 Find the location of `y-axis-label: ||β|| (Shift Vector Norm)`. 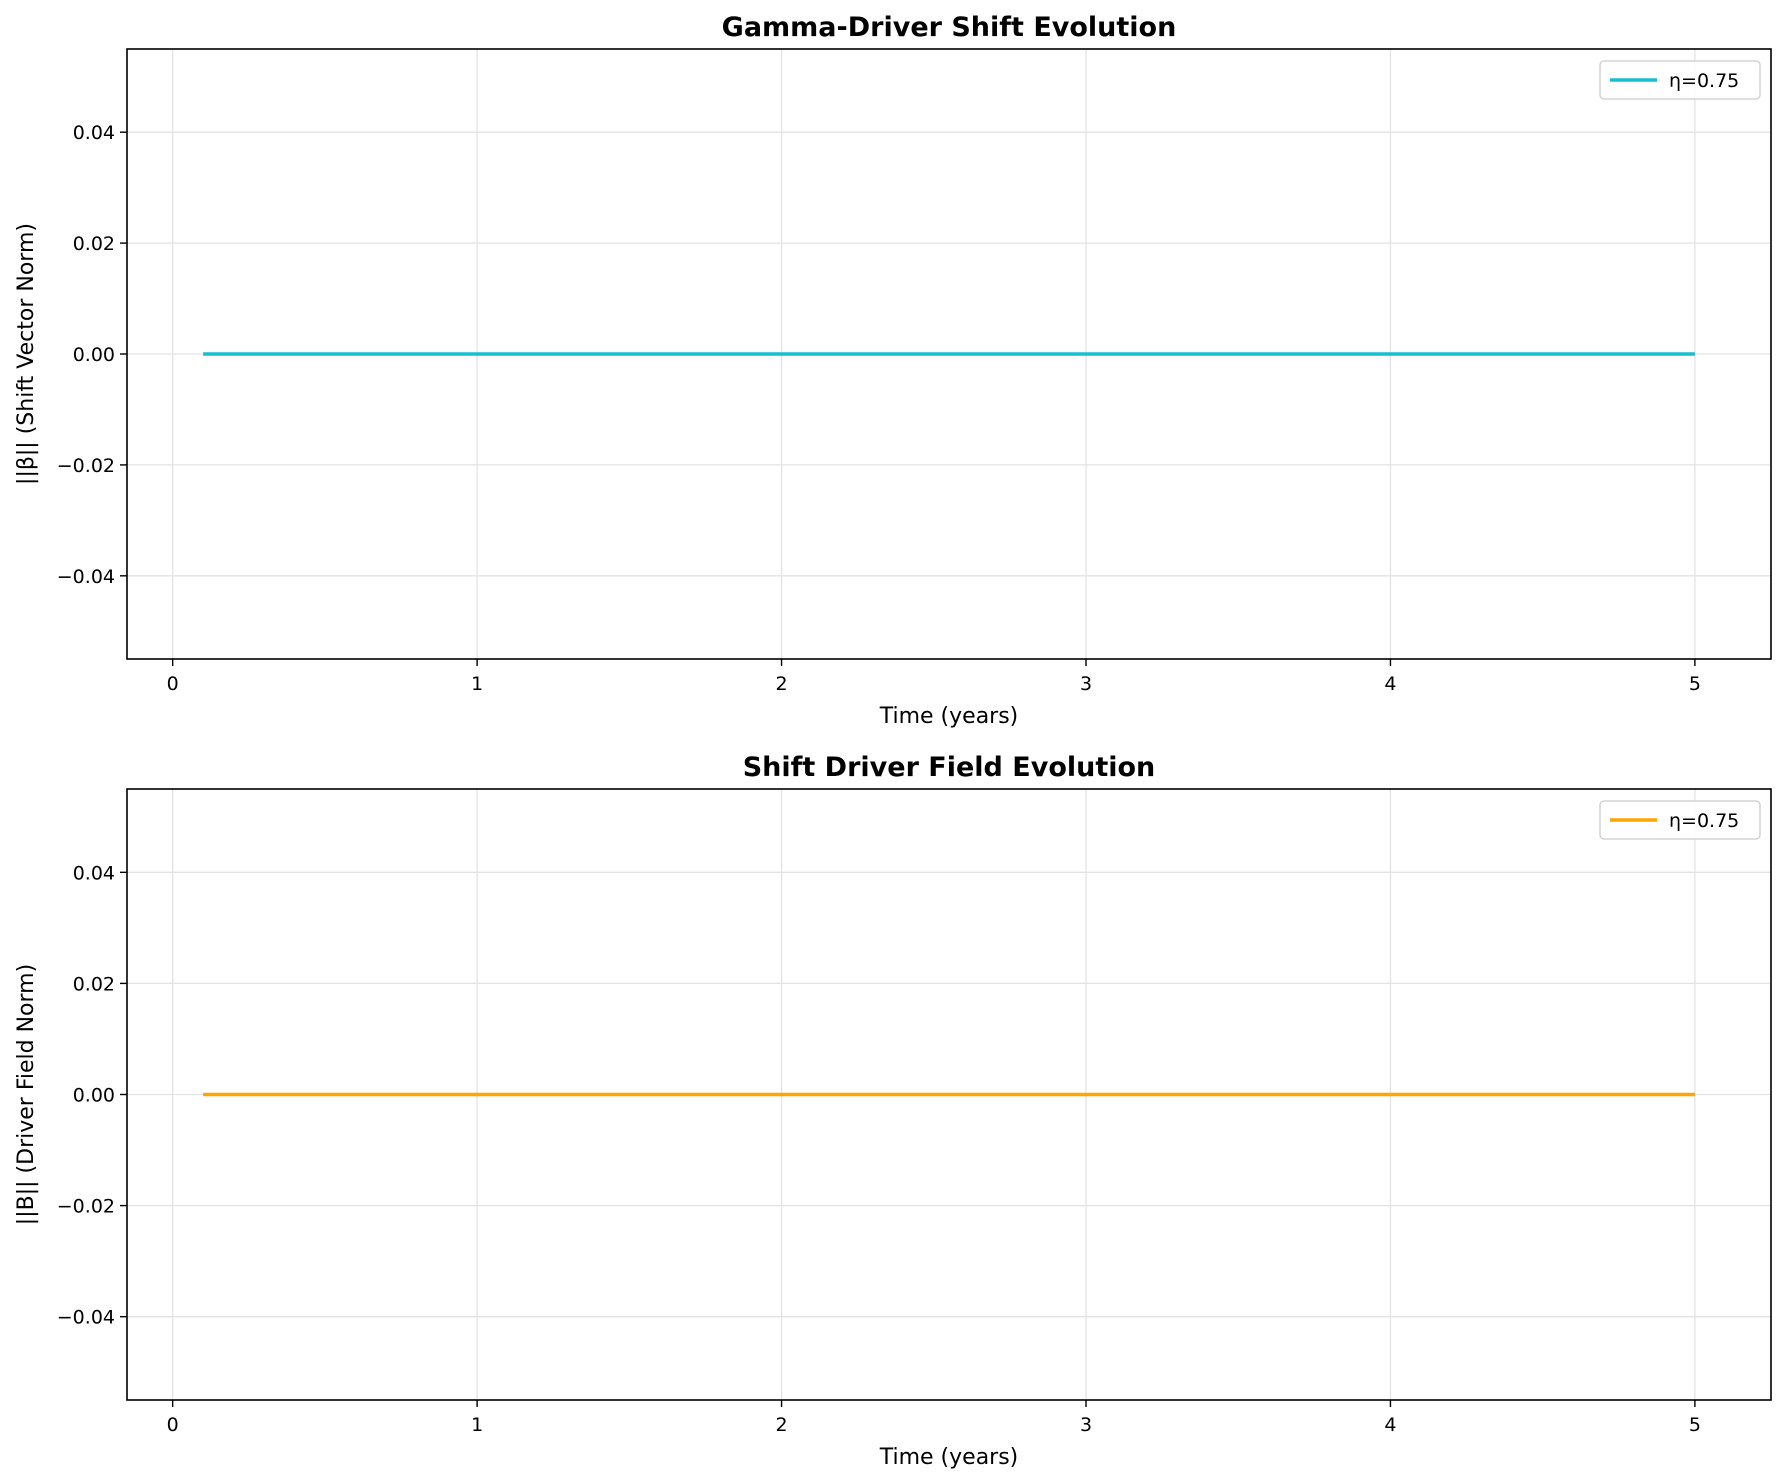

y-axis-label: ||β|| (Shift Vector Norm) is located at coordinates (26, 354).